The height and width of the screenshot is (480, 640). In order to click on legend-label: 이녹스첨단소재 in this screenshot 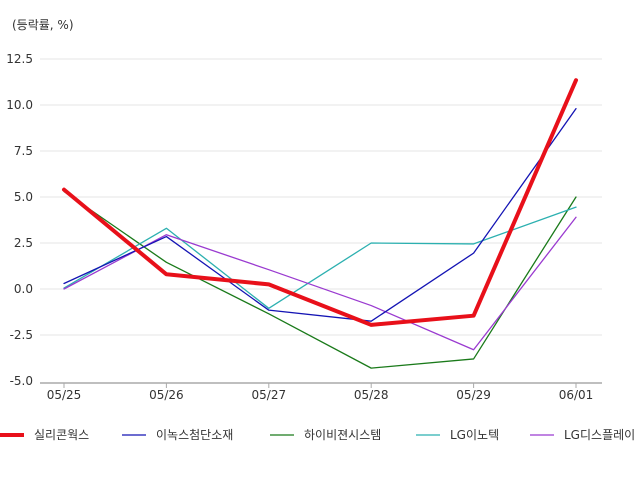, I will do `click(194, 435)`.